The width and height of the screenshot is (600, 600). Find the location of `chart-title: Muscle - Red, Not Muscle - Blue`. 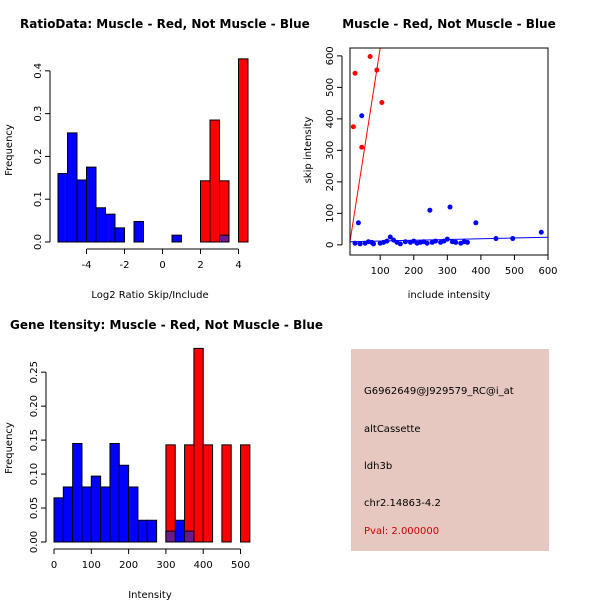

chart-title: Muscle - Red, Not Muscle - Blue is located at coordinates (449, 24).